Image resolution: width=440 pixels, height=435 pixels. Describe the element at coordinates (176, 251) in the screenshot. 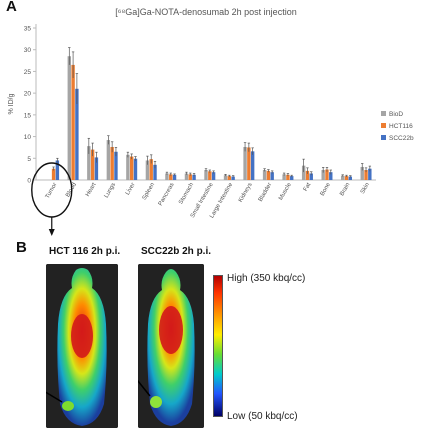

I see `scc22b-image-title: SCC22b 2h p.i.` at that location.